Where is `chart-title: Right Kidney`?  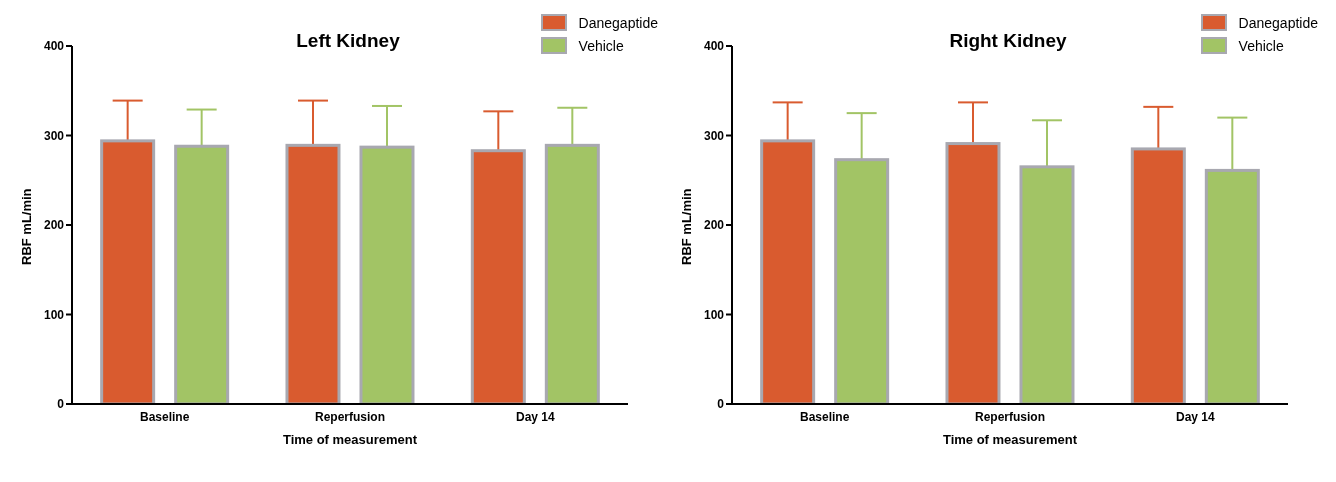
chart-title: Right Kidney is located at coordinates (1008, 40).